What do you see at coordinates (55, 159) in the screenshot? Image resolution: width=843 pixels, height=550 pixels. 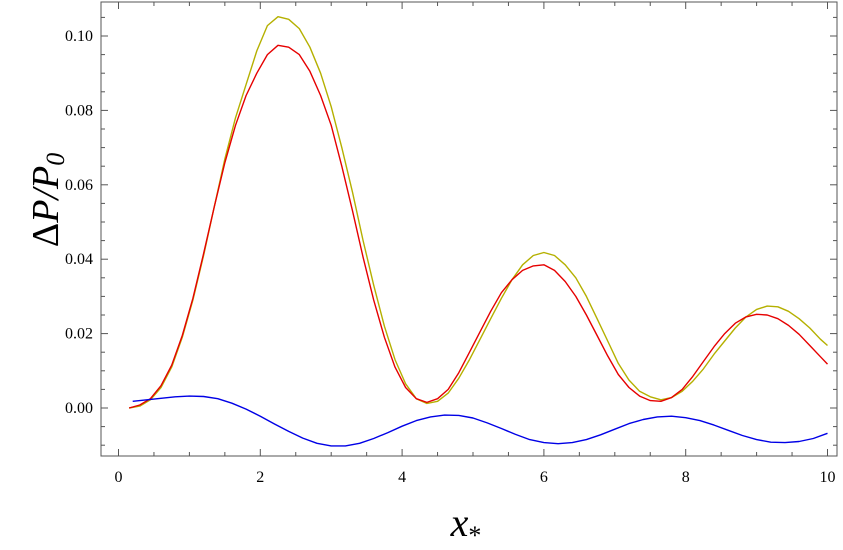 I see `y-axis-title-subscript: 0` at bounding box center [55, 159].